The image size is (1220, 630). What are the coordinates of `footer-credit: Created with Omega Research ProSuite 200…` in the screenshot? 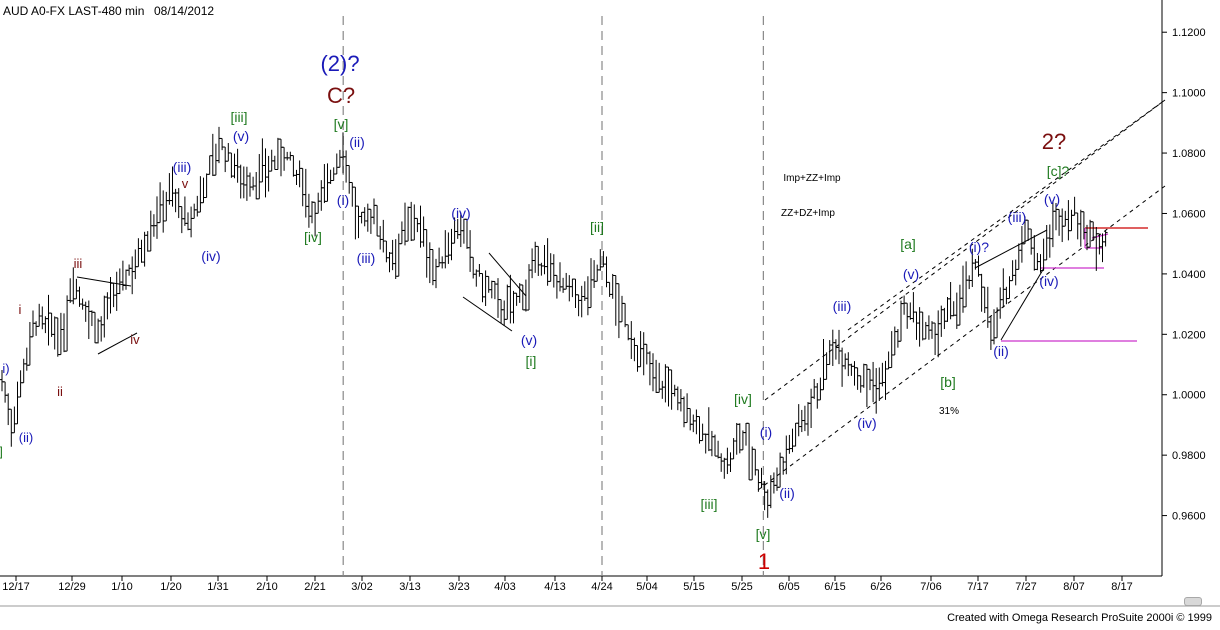 It's located at (1079, 618).